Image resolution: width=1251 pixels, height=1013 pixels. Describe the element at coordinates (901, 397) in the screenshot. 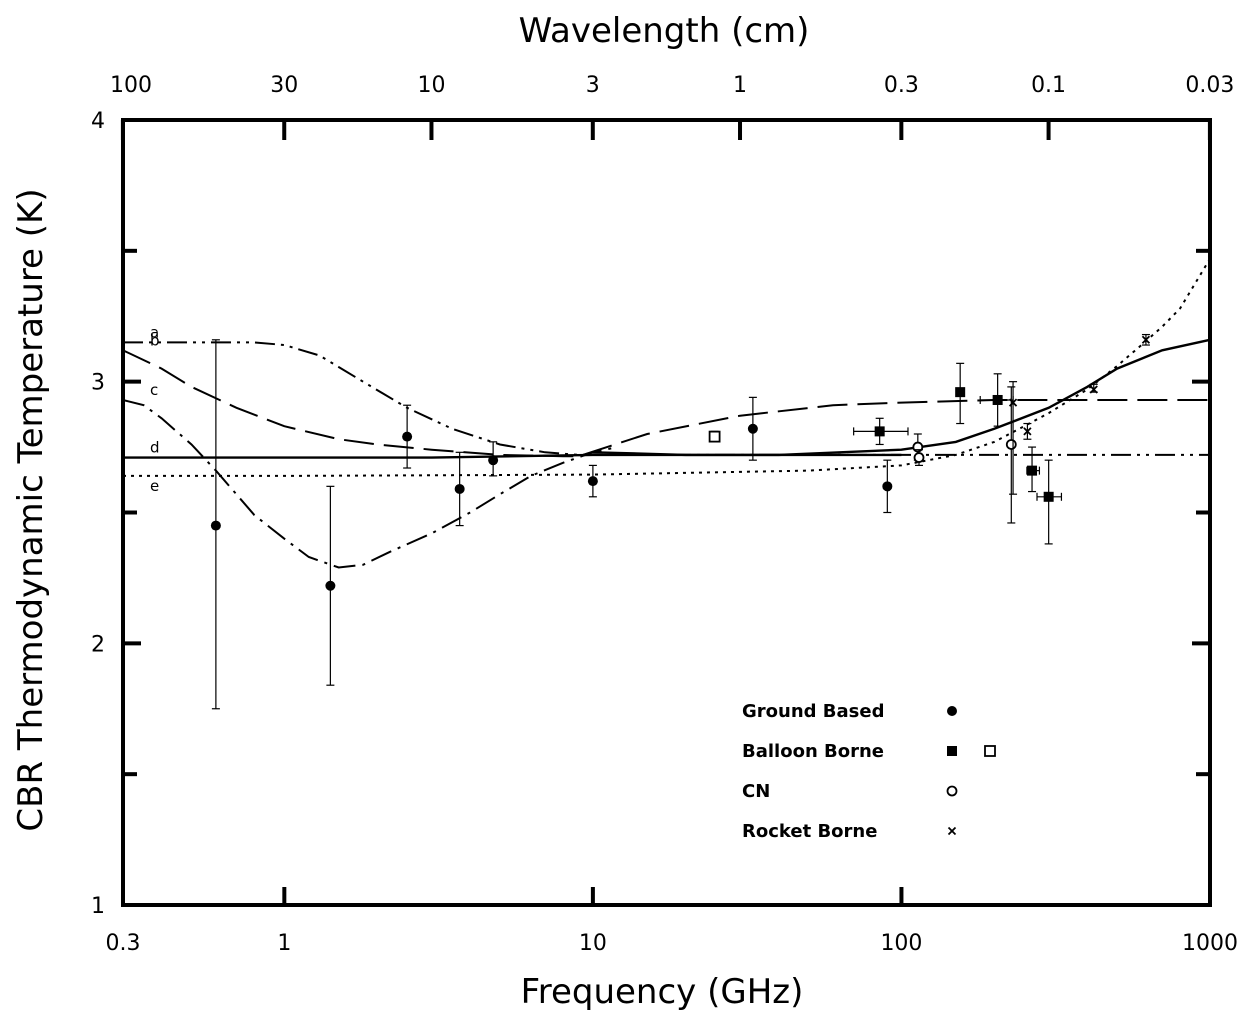

I see `curve-solid-high-freq` at that location.